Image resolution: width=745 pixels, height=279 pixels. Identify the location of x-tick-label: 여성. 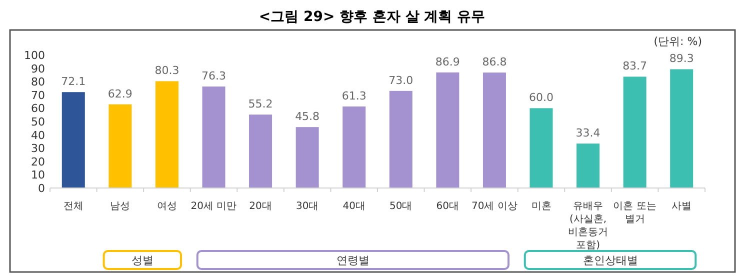
(166, 206).